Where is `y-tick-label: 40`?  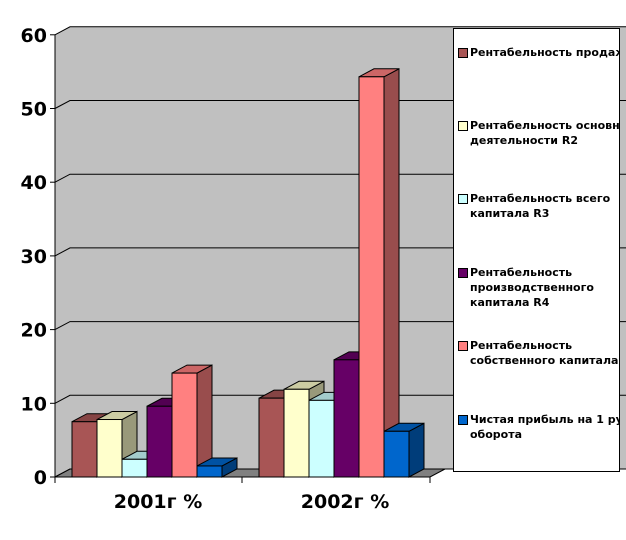
y-tick-label: 40 is located at coordinates (34, 183).